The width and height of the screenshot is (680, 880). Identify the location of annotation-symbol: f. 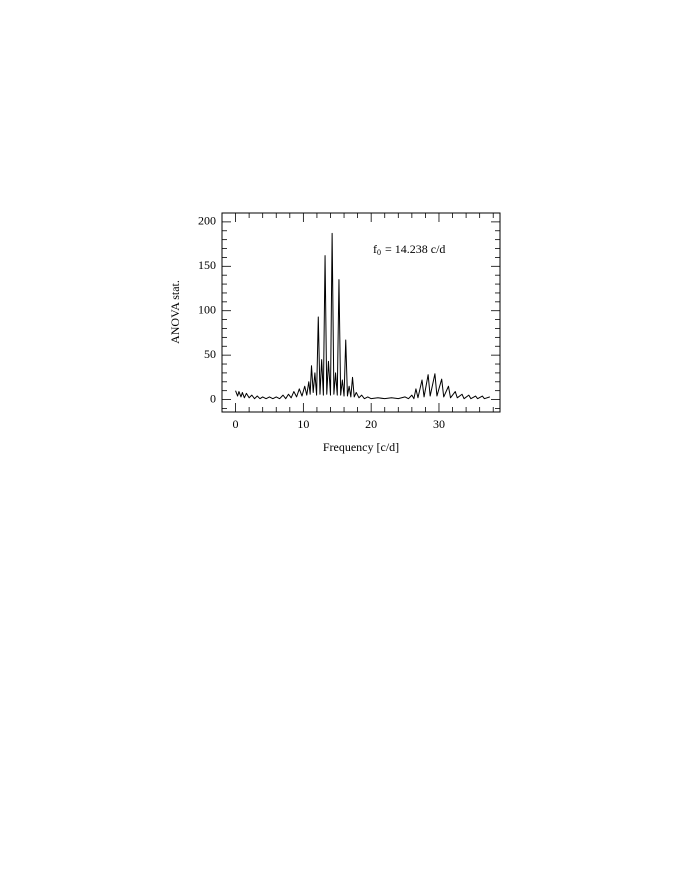
(375, 249).